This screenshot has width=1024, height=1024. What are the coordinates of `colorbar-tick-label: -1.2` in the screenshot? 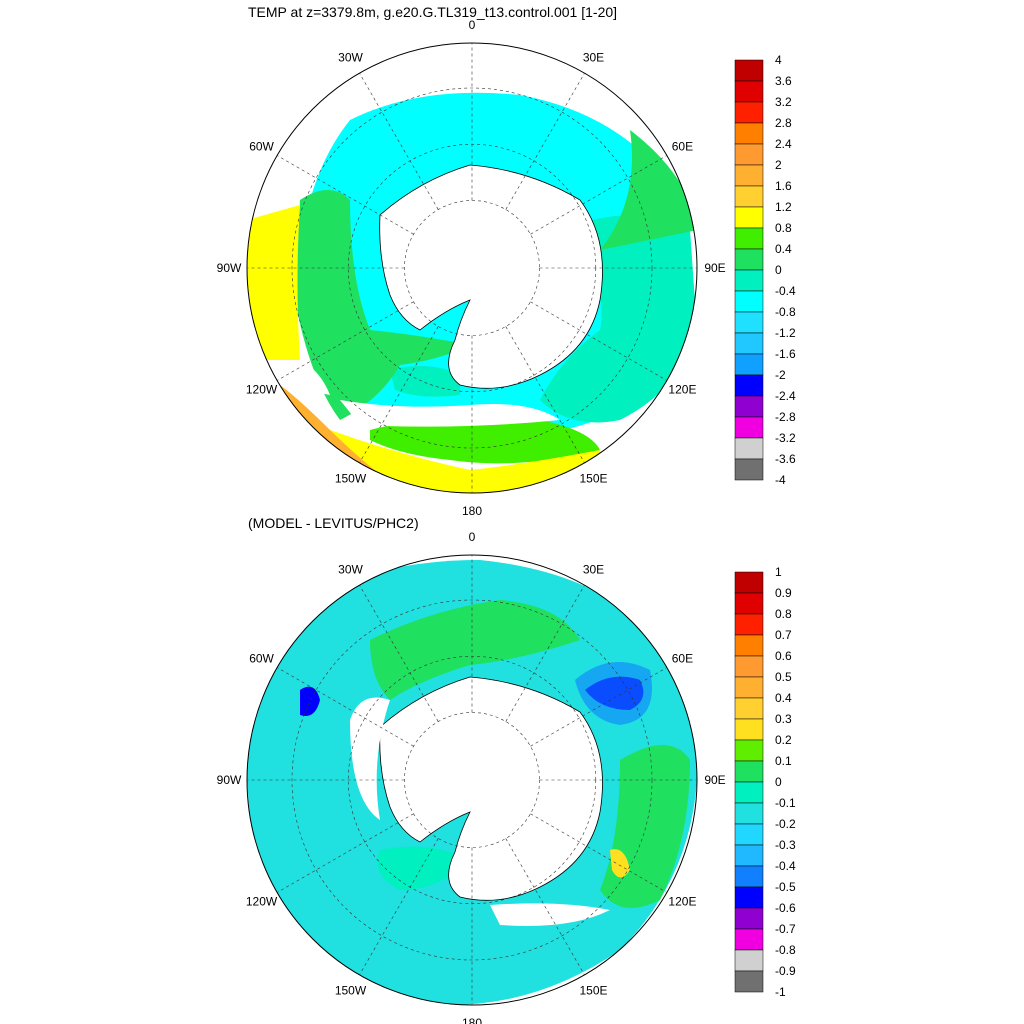 It's located at (785, 333).